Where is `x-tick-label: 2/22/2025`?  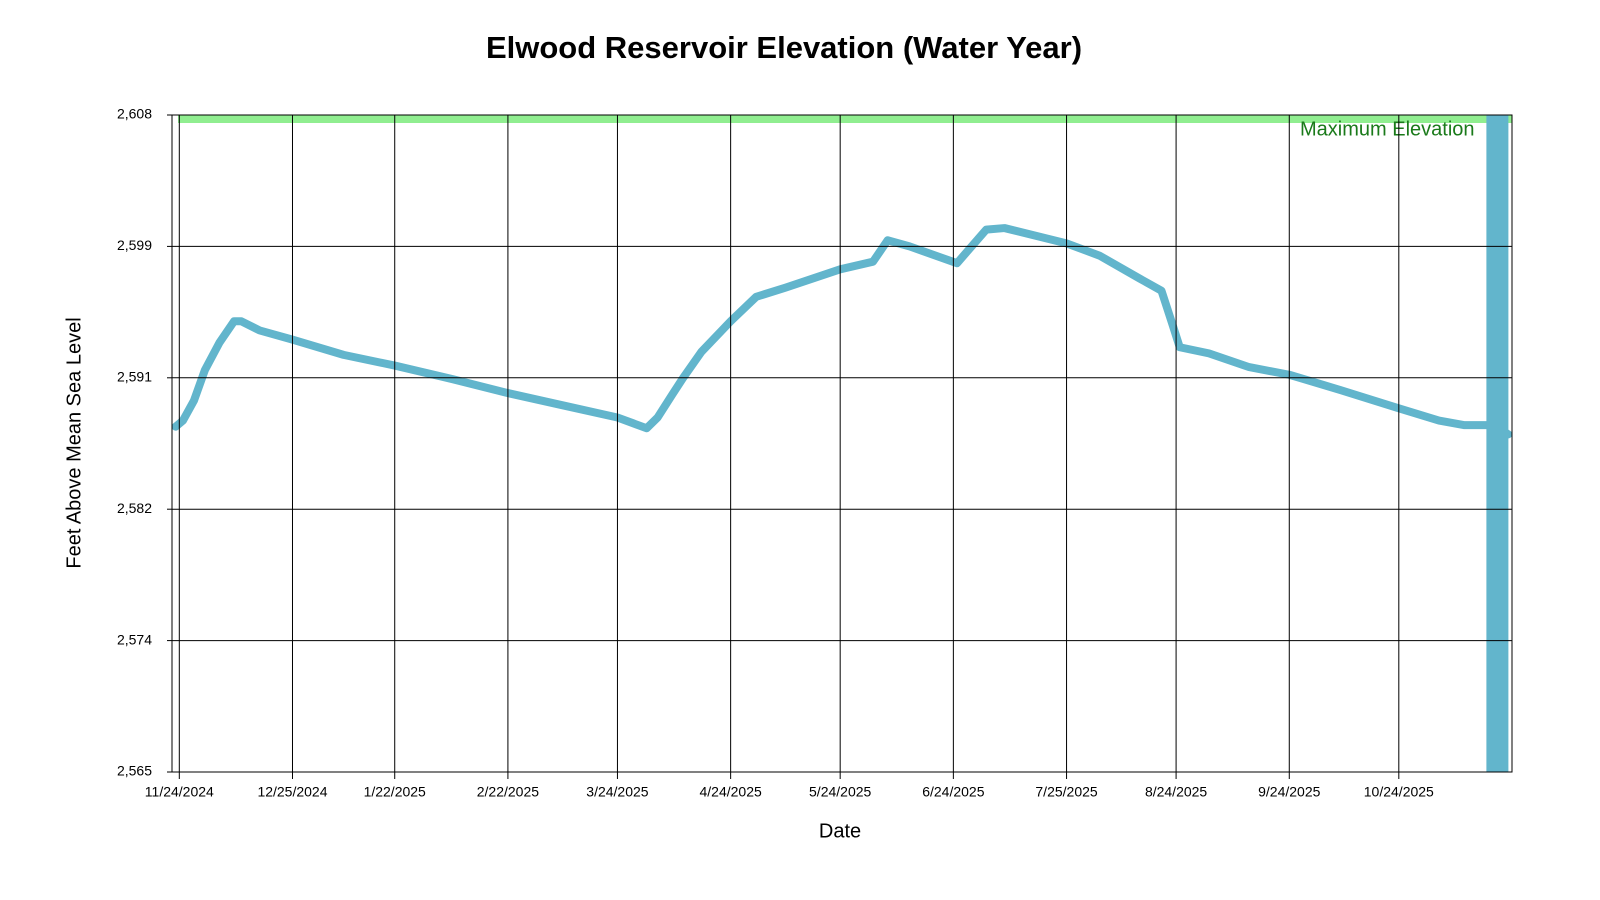 x-tick-label: 2/22/2025 is located at coordinates (508, 792).